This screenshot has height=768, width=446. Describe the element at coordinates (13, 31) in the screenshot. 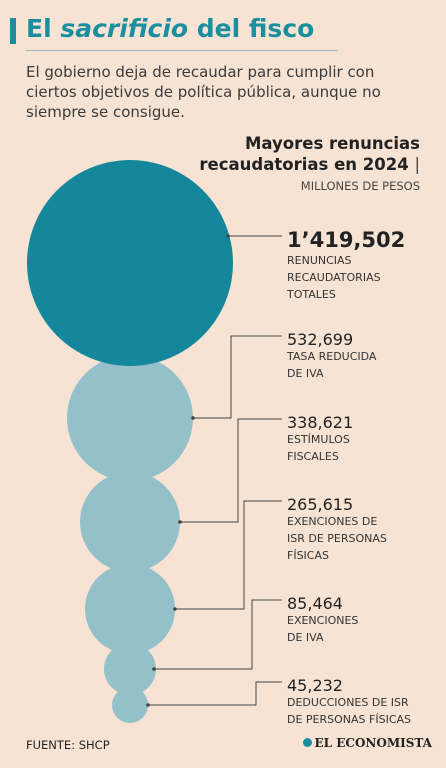

I see `title-accent-bar` at that location.